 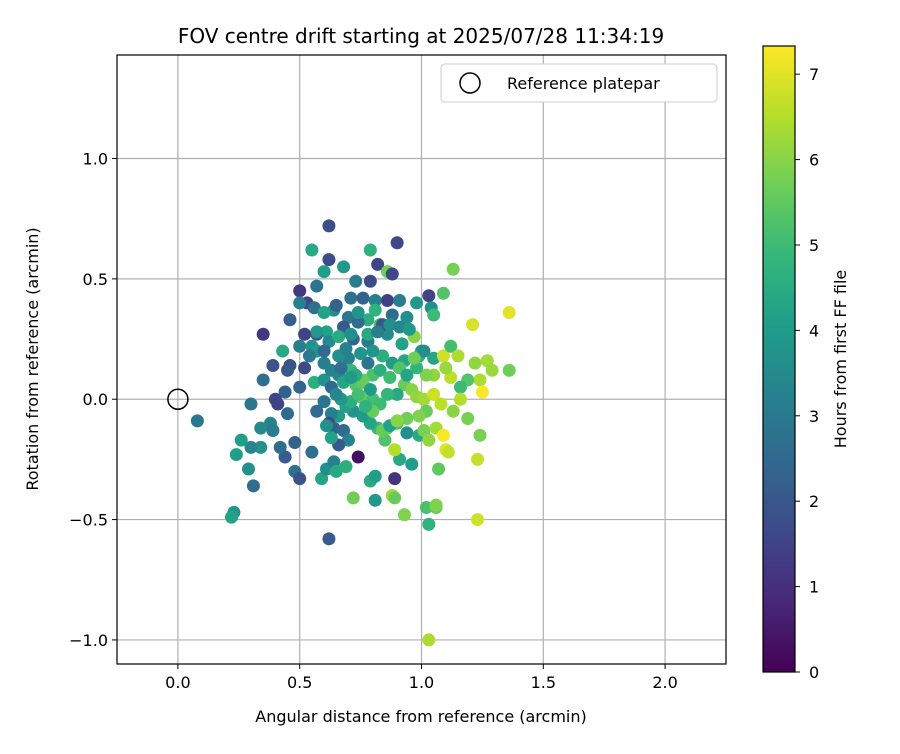 What do you see at coordinates (814, 672) in the screenshot?
I see `colorbar-tick-label: 0` at bounding box center [814, 672].